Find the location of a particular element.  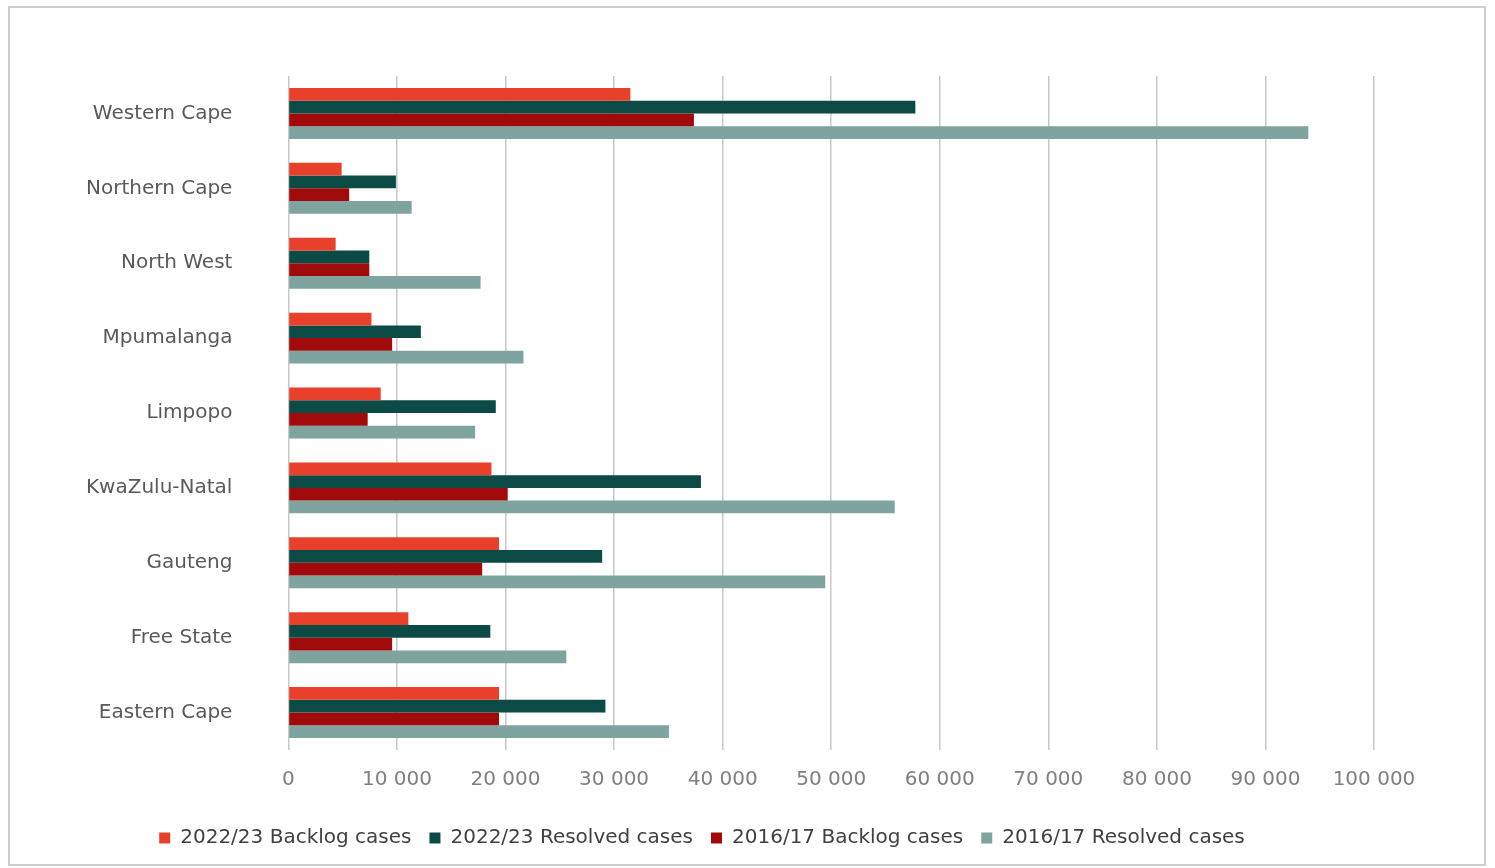

x-tick-label: 0 is located at coordinates (288, 778).